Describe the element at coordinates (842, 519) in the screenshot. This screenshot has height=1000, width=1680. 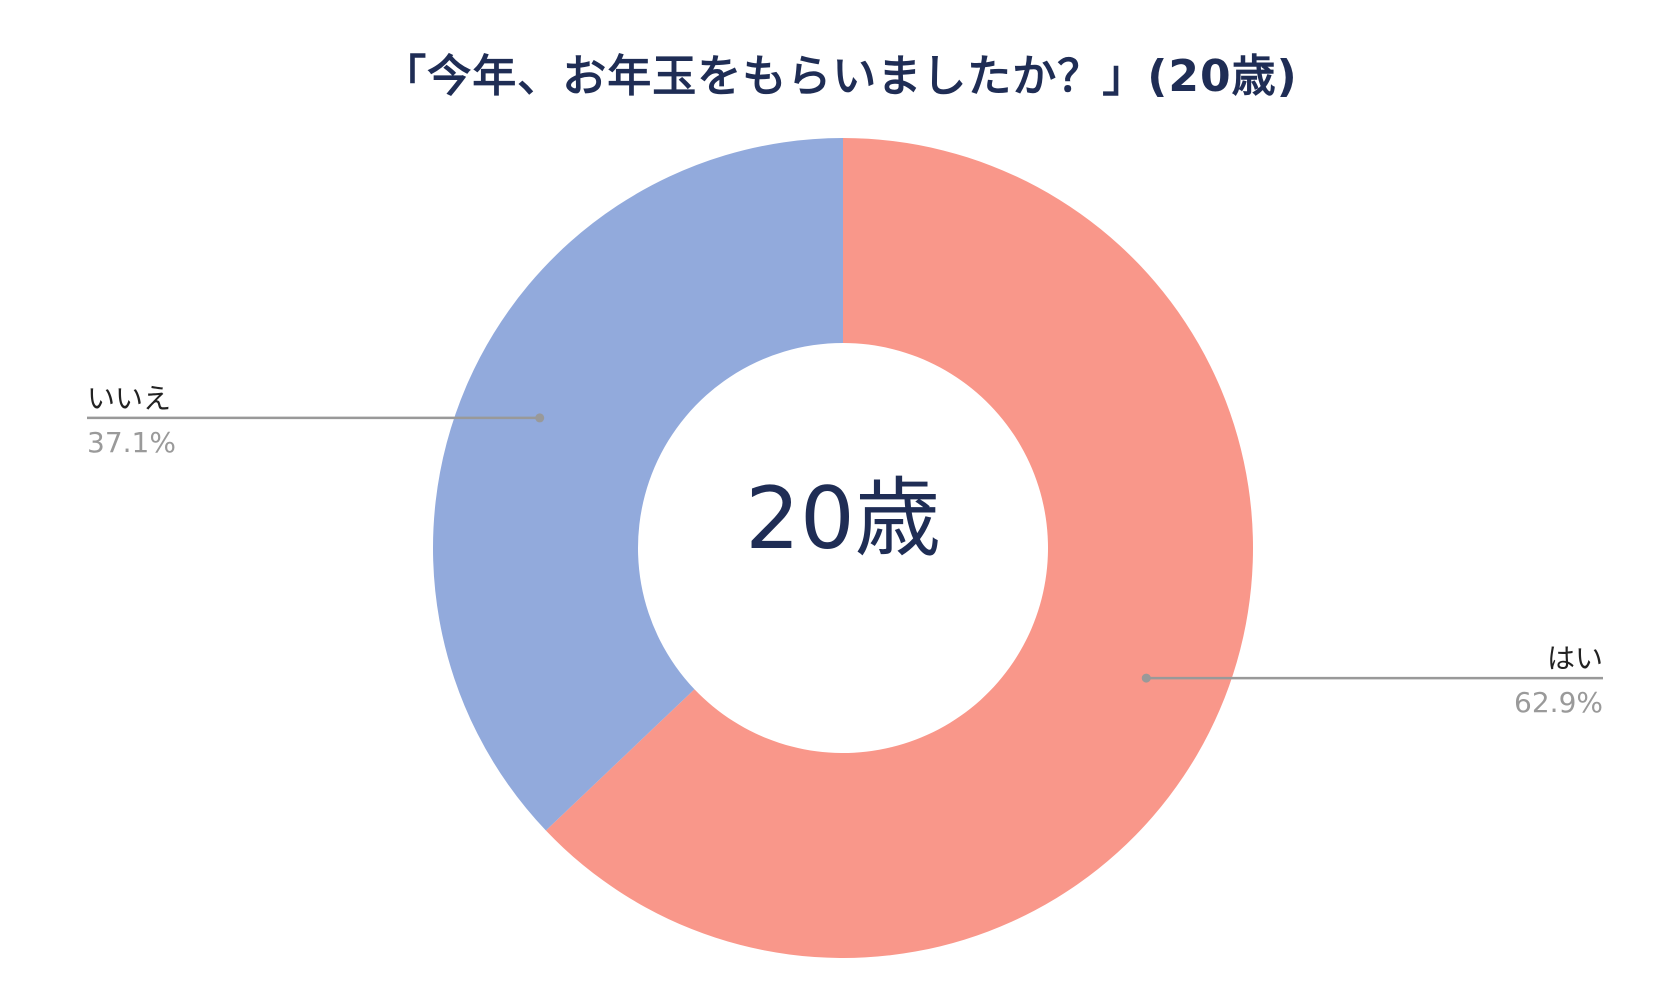
I see `donut-center-label: 20歳` at that location.